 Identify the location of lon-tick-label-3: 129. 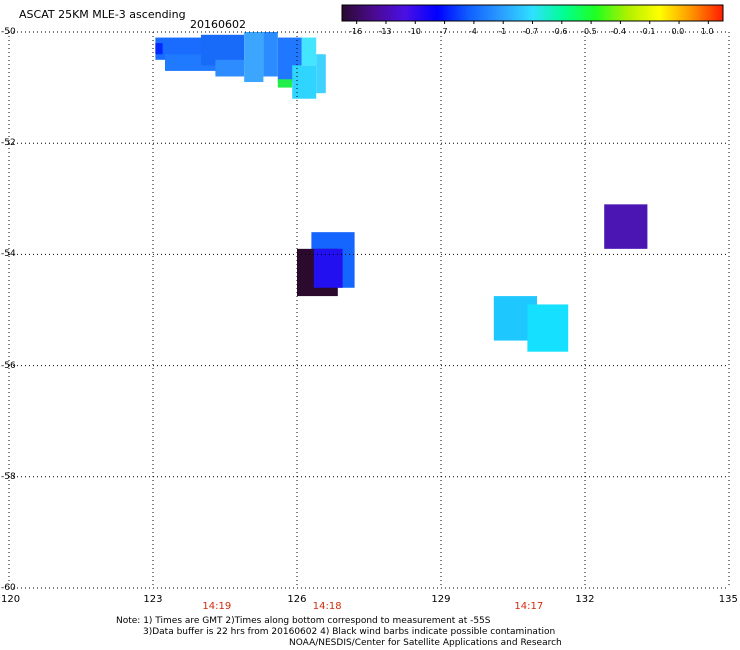
(441, 599).